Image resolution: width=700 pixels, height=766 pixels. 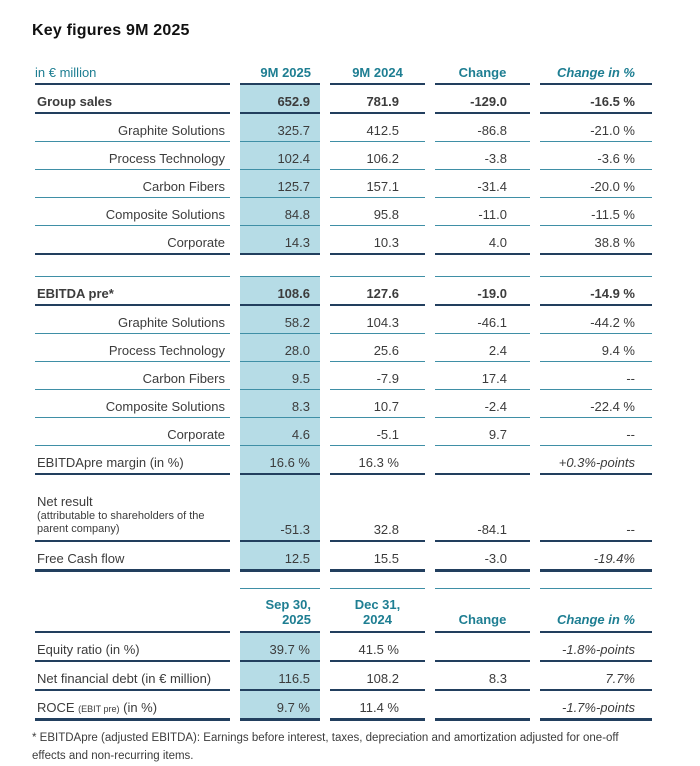 I want to click on row-label-text: Net financial debt (in € million), so click(x=124, y=678).